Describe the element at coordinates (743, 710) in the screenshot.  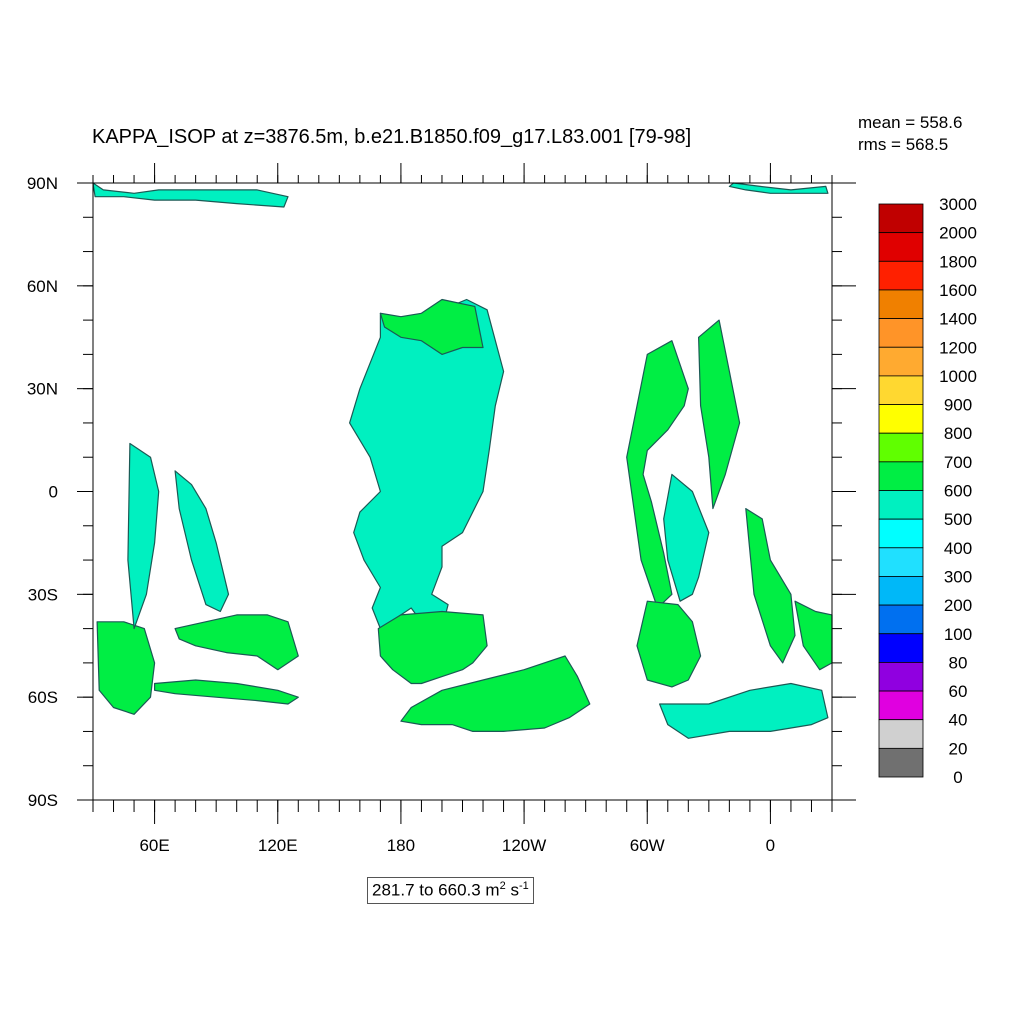
I see `region-southern-ocean-atl` at that location.